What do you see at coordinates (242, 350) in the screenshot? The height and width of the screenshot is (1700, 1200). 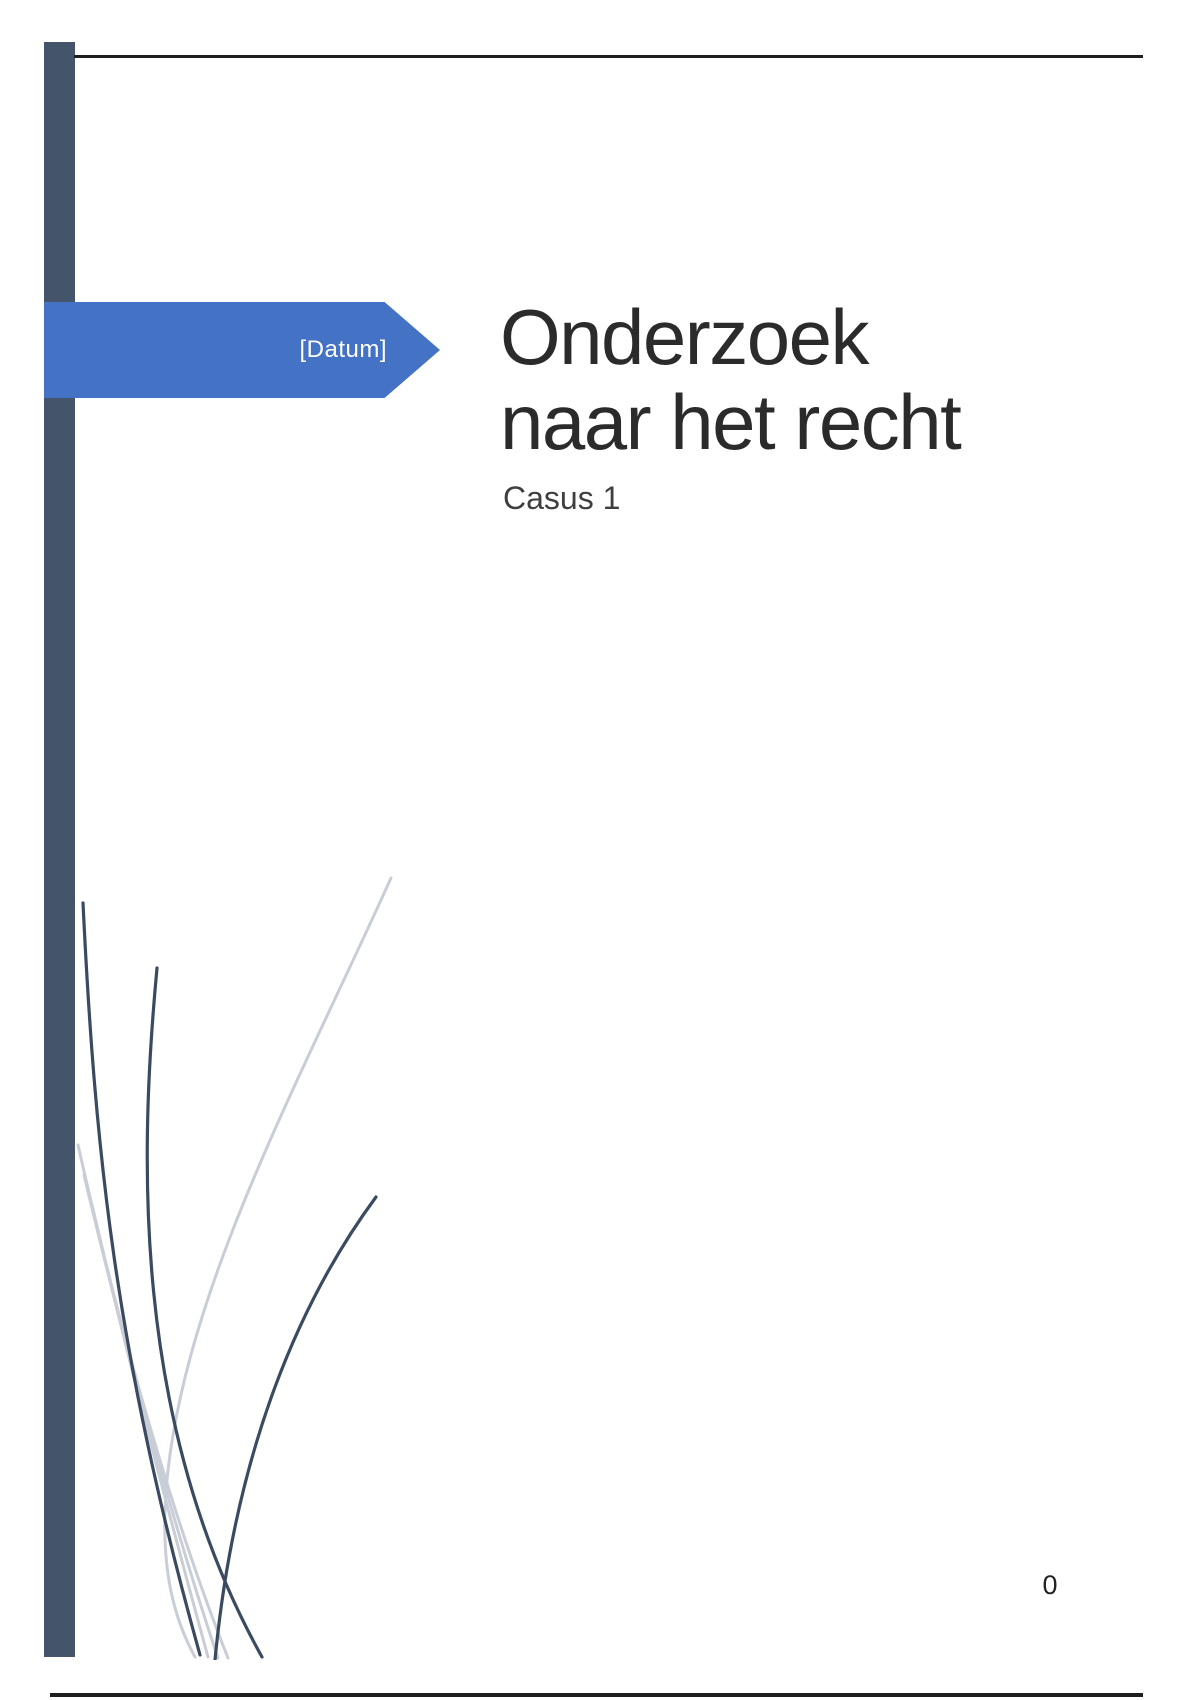 I see `date-banner-arrow: [Datum]` at bounding box center [242, 350].